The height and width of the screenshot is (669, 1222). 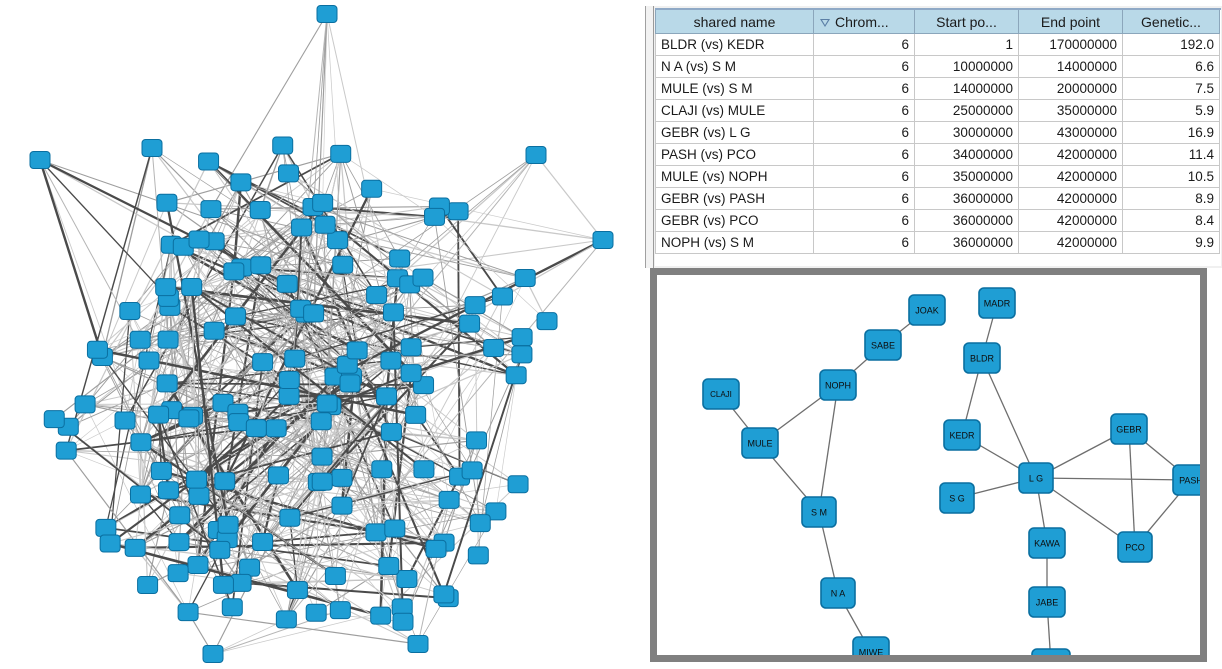 I want to click on subnetwork-edge, so click(x=1113, y=479).